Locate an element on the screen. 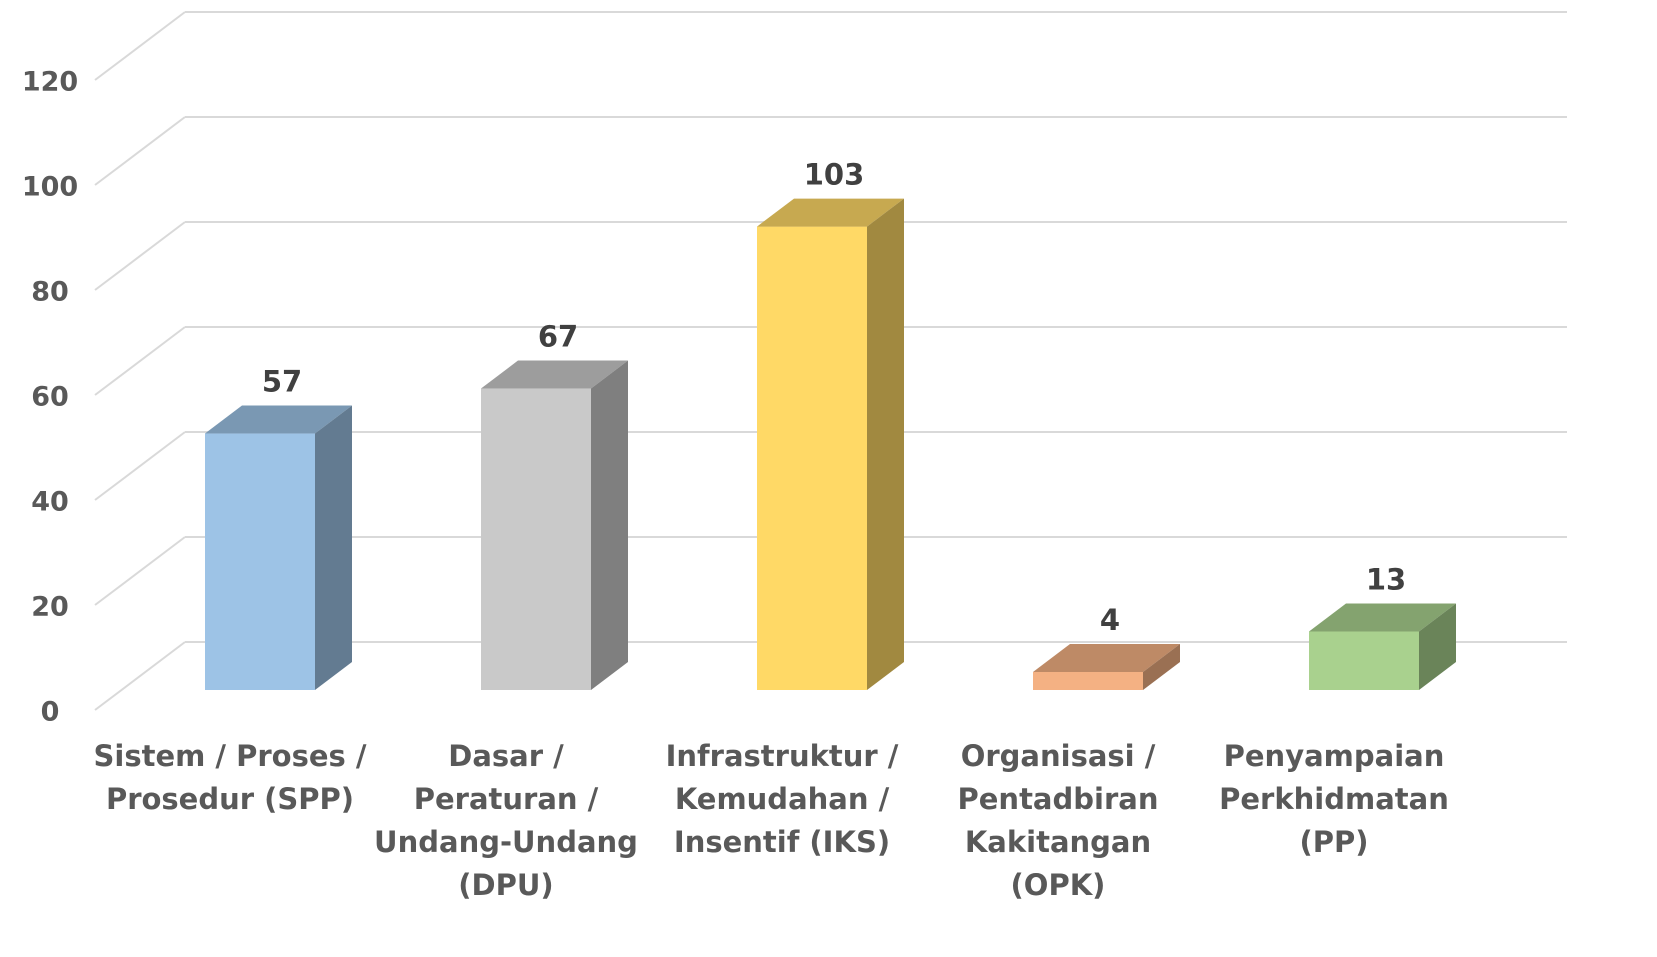 The image size is (1657, 957). y-tick-label: 20 is located at coordinates (50, 607).